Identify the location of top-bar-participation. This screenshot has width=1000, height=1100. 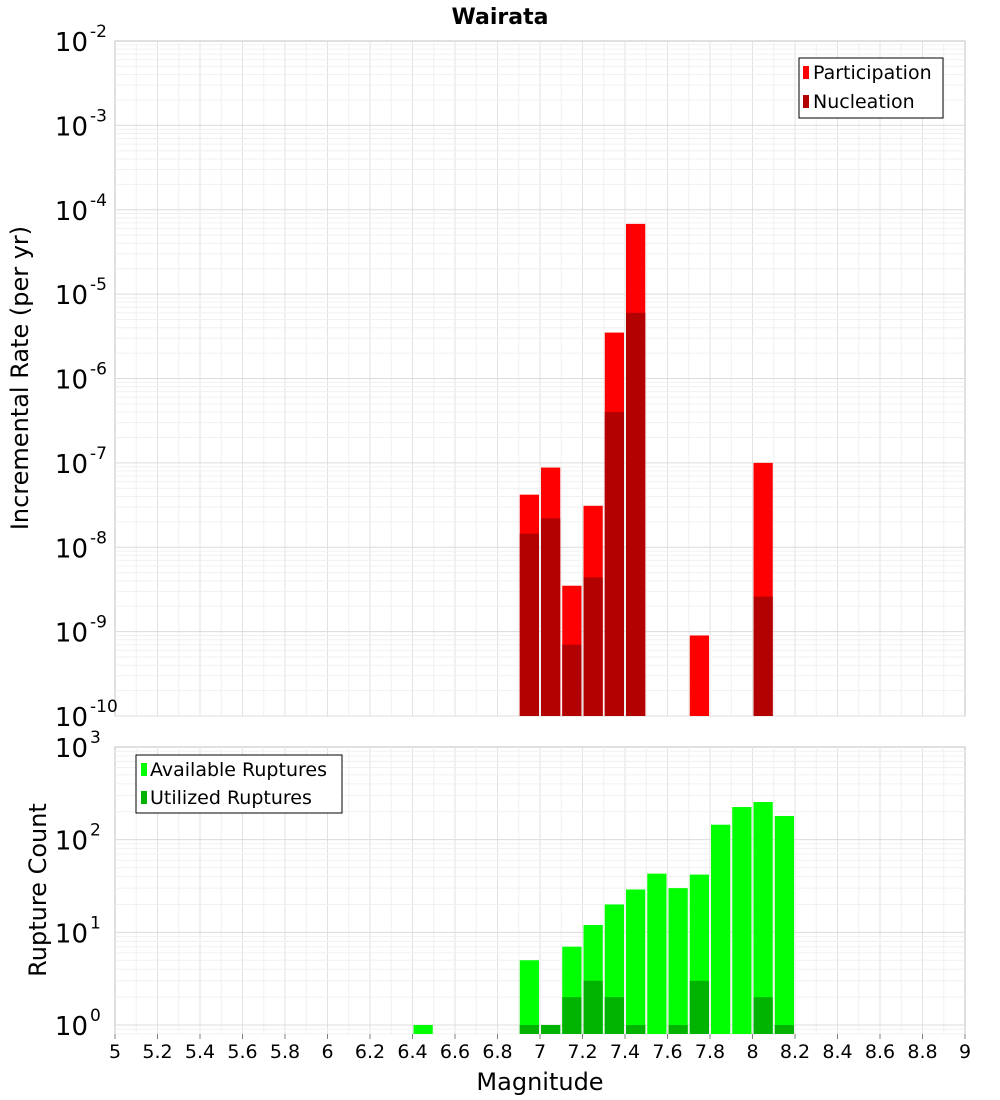
(699, 675).